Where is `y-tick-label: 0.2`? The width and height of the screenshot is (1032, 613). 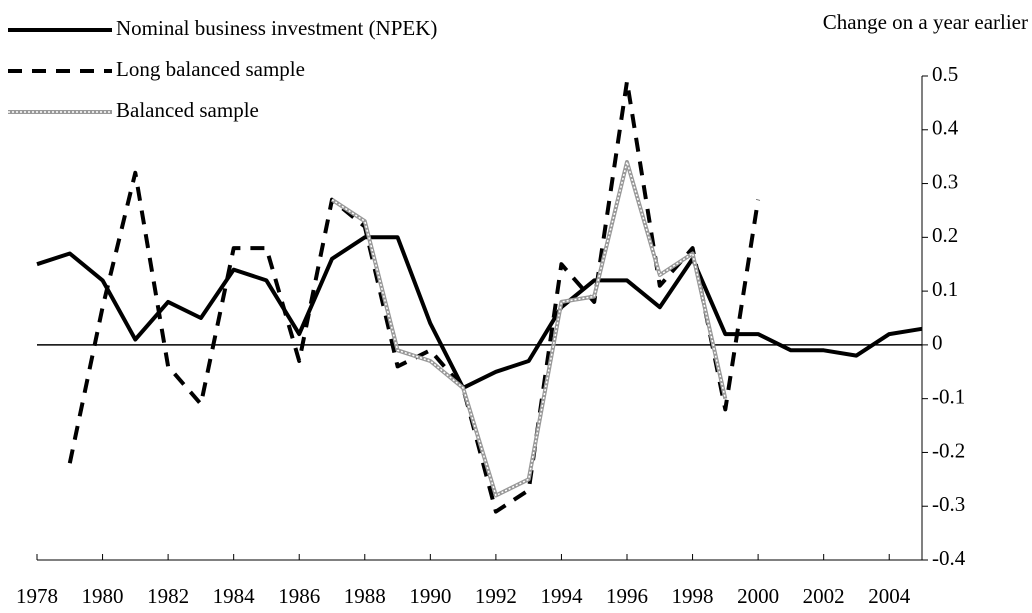
y-tick-label: 0.2 is located at coordinates (945, 235).